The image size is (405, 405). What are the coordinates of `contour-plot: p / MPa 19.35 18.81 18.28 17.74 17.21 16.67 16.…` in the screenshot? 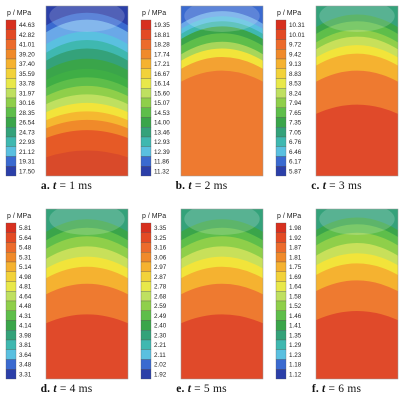 It's located at (202, 91).